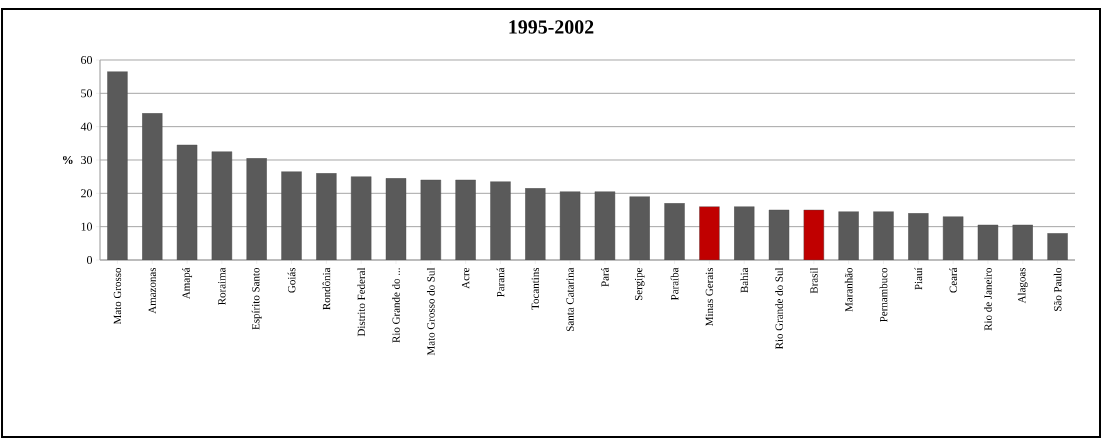  What do you see at coordinates (779, 308) in the screenshot?
I see `x-tick-label: Rio Grande do Sul` at bounding box center [779, 308].